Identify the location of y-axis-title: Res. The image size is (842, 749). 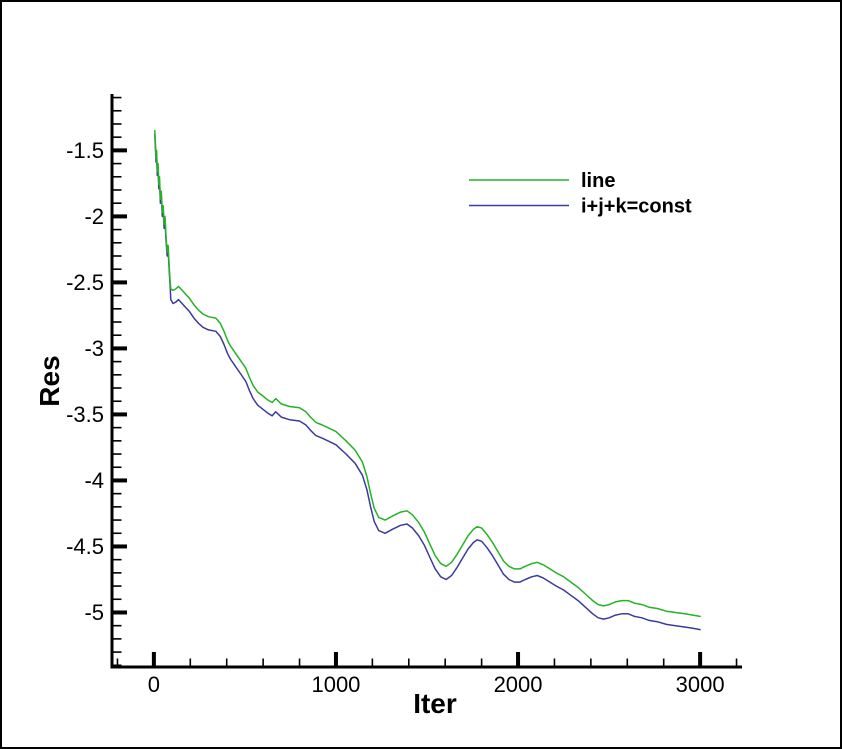
(49, 380).